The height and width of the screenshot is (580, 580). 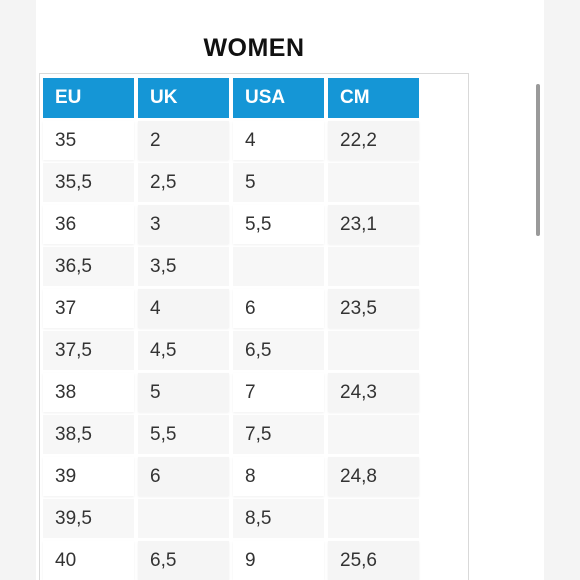 I want to click on cell-usa: 5, so click(x=278, y=182).